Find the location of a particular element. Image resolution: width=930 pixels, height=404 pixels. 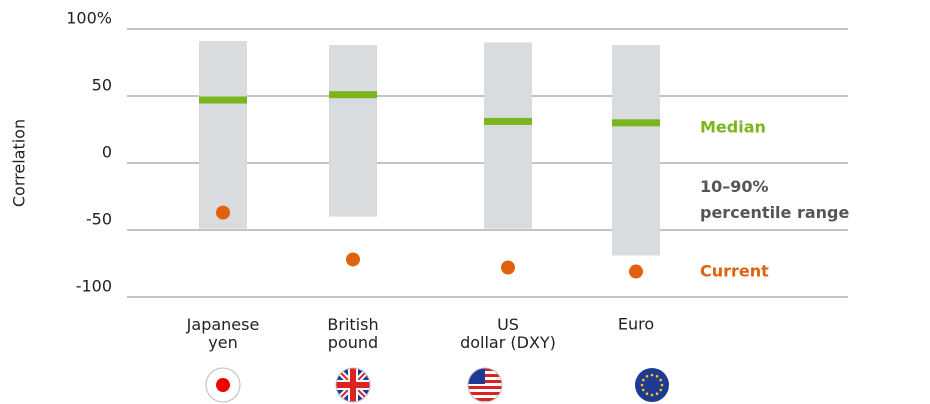

y-tick-label: 50 is located at coordinates (102, 85).